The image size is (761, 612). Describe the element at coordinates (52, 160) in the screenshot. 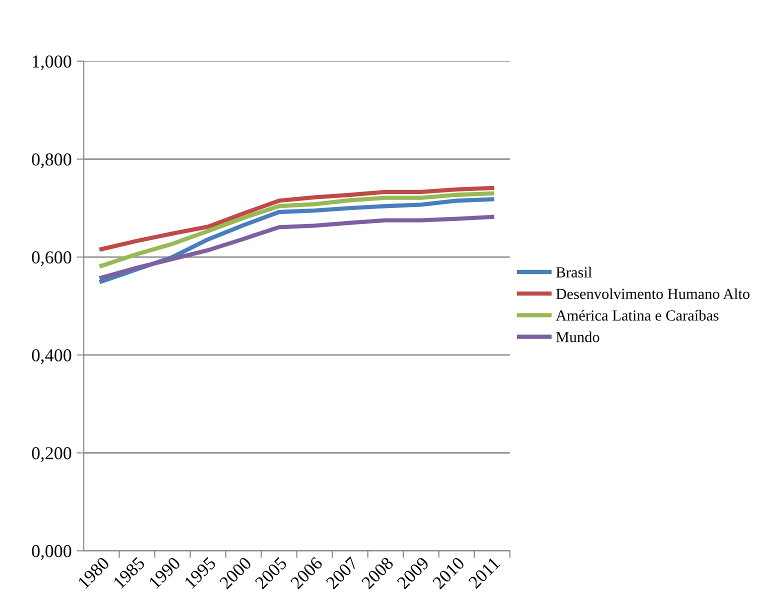

I see `y-tick-label: 0,800` at that location.